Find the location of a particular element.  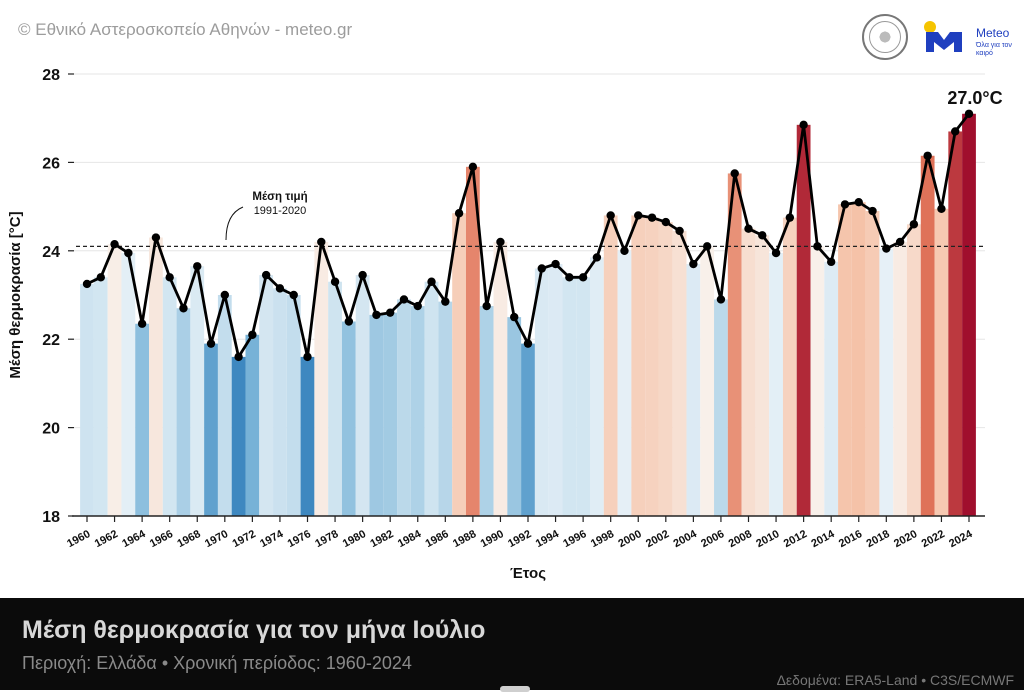

point-2015 is located at coordinates (845, 204).